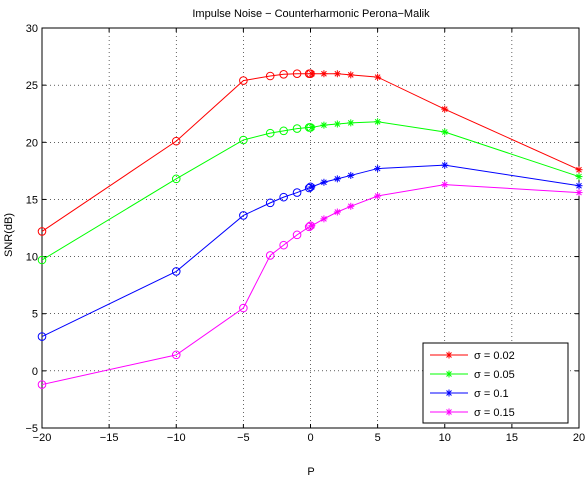  I want to click on x-tick-label: 20, so click(579, 438).